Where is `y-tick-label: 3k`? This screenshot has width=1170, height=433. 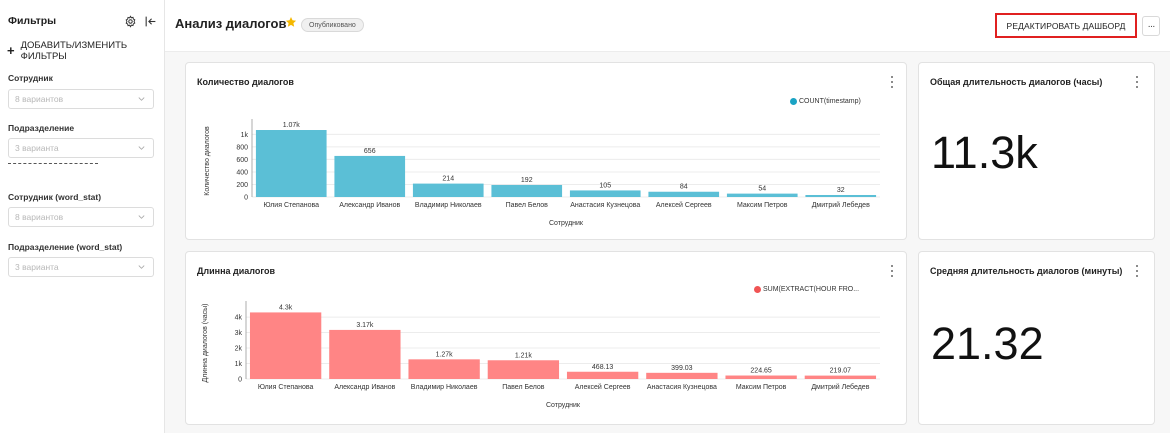
y-tick-label: 3k is located at coordinates (239, 333).